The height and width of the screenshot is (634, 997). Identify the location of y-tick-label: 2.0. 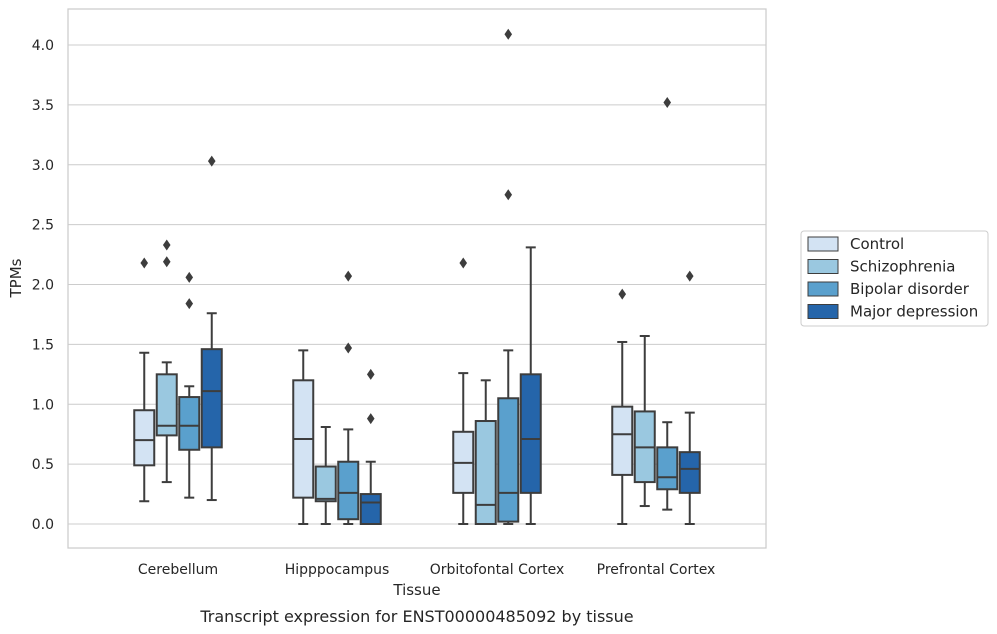
(43, 286).